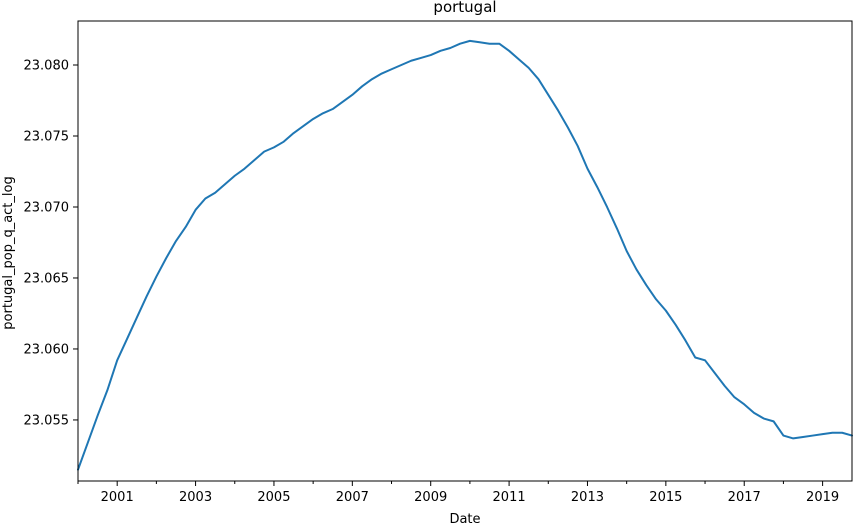  Describe the element at coordinates (51, 243) in the screenshot. I see `y-axis-ticks: 23.055 23.060 23.065 23.070 23.075 23.080` at that location.